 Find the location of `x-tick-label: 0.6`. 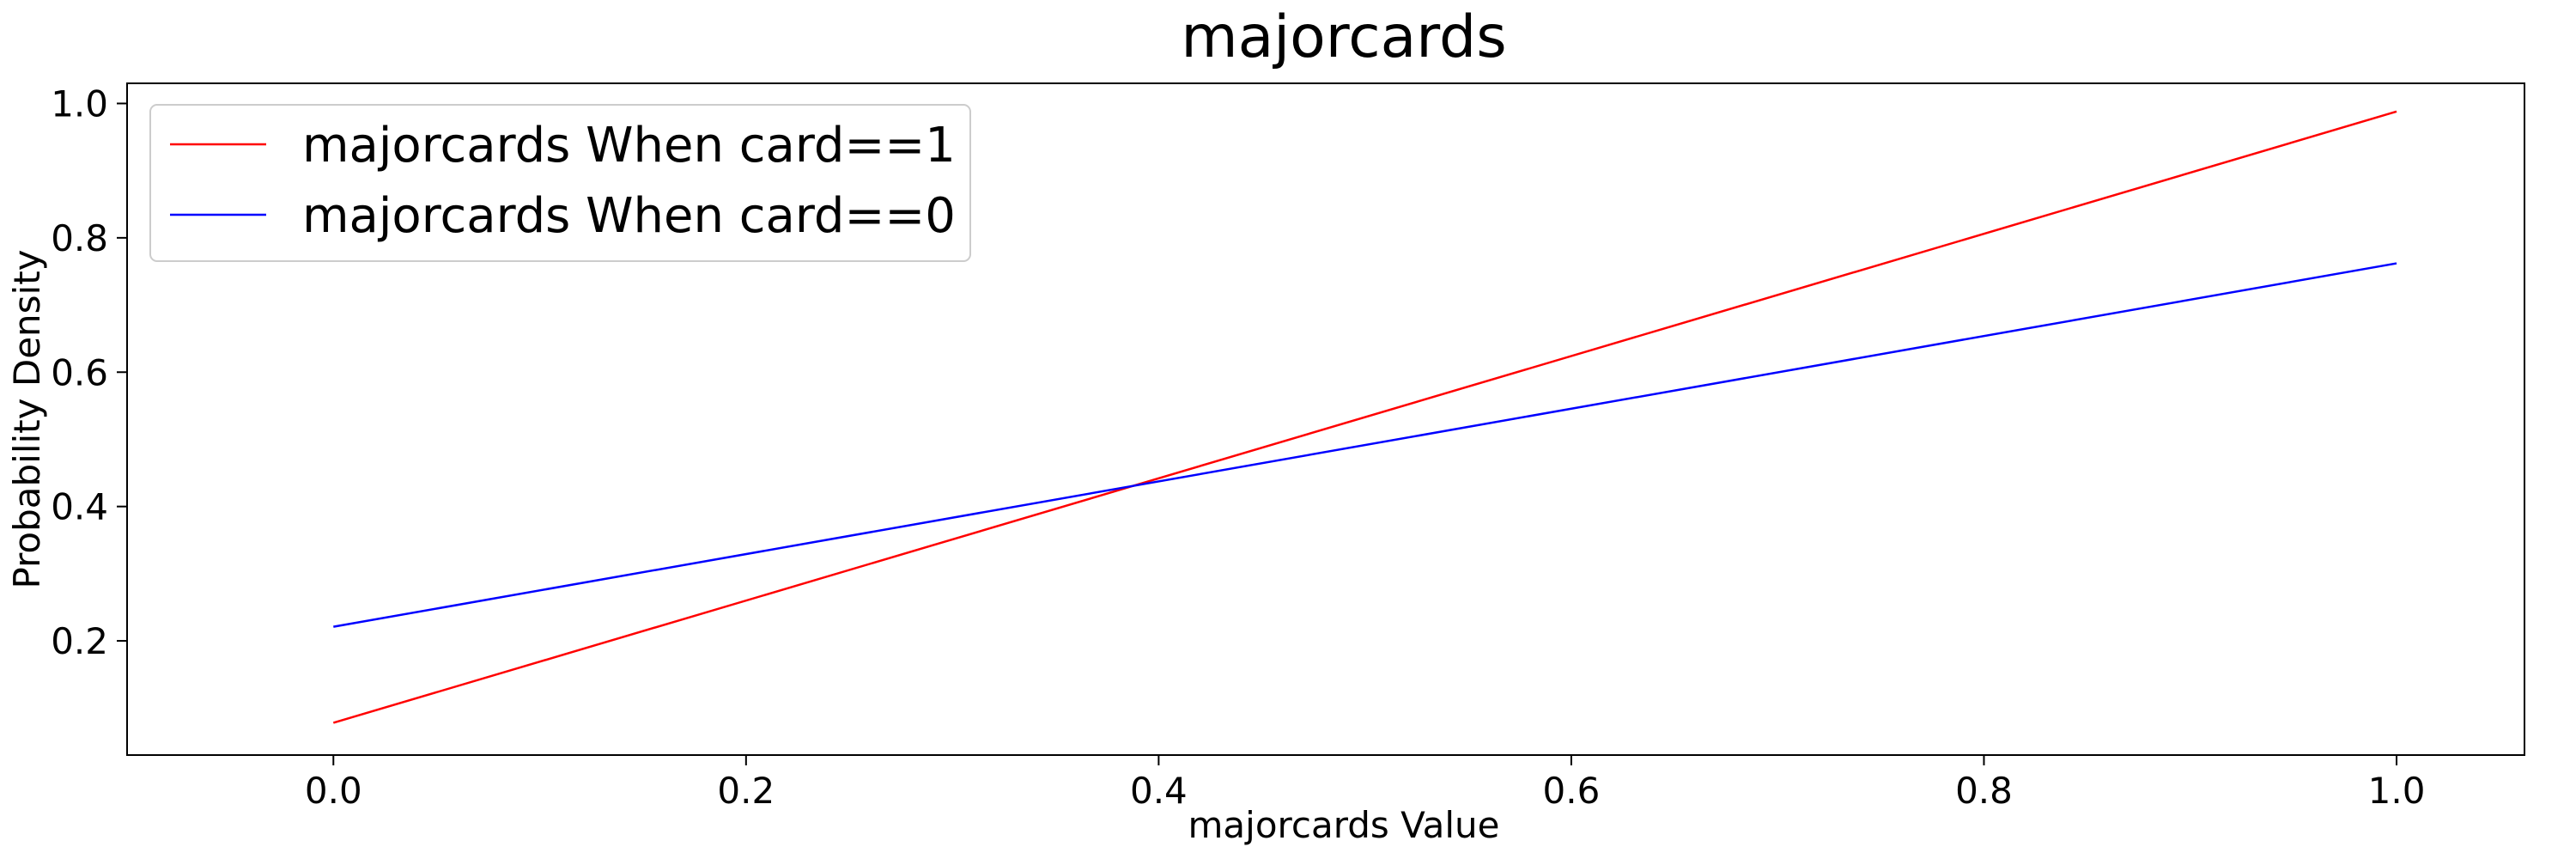

x-tick-label: 0.6 is located at coordinates (1572, 791).